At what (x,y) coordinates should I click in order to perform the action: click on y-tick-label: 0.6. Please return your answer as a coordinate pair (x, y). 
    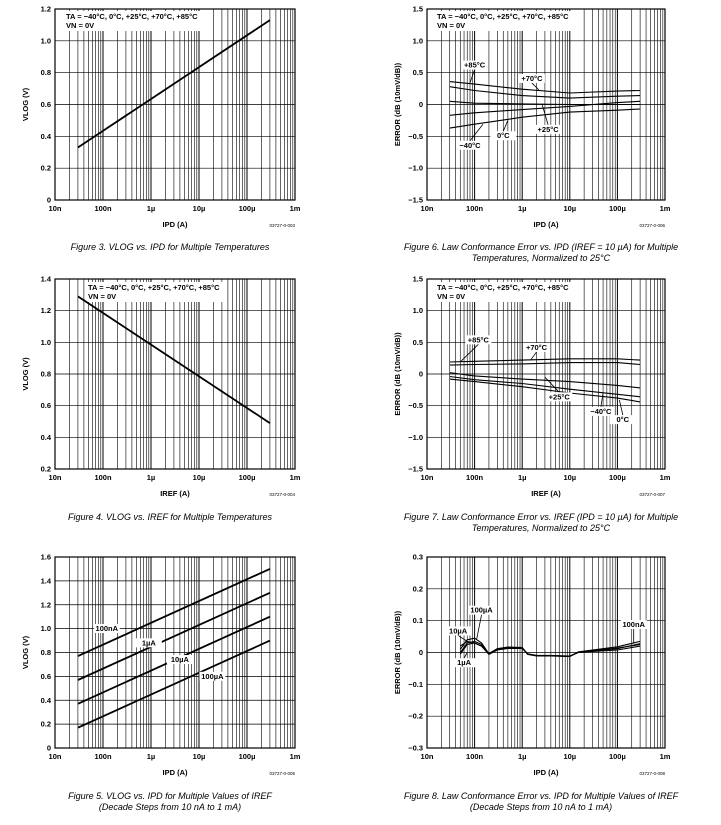
    Looking at the image, I should click on (46, 104).